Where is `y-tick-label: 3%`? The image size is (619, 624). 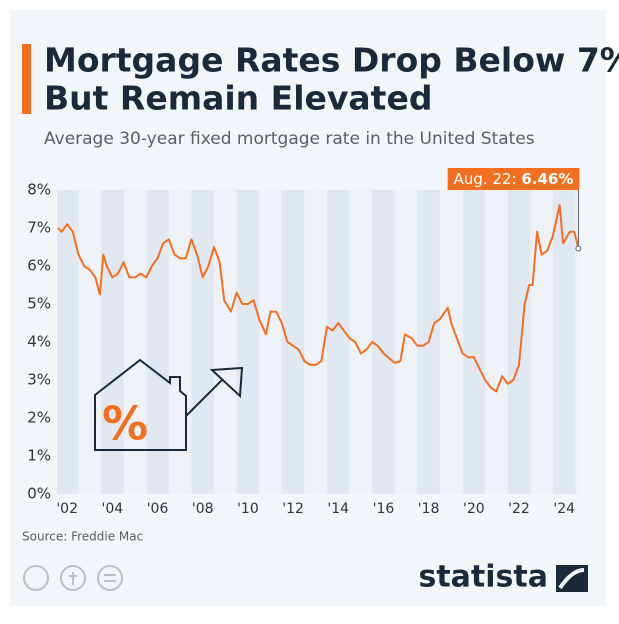
y-tick-label: 3% is located at coordinates (39, 380).